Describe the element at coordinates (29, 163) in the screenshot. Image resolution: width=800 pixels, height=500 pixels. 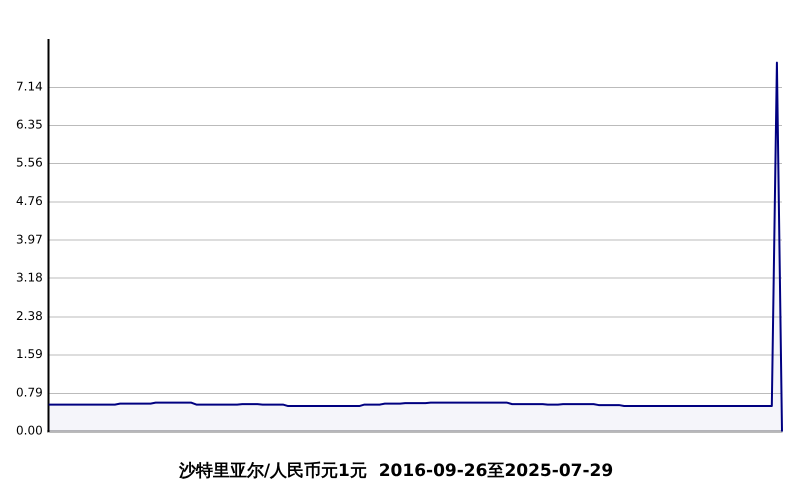
I see `y-tick-label: 5.56` at that location.